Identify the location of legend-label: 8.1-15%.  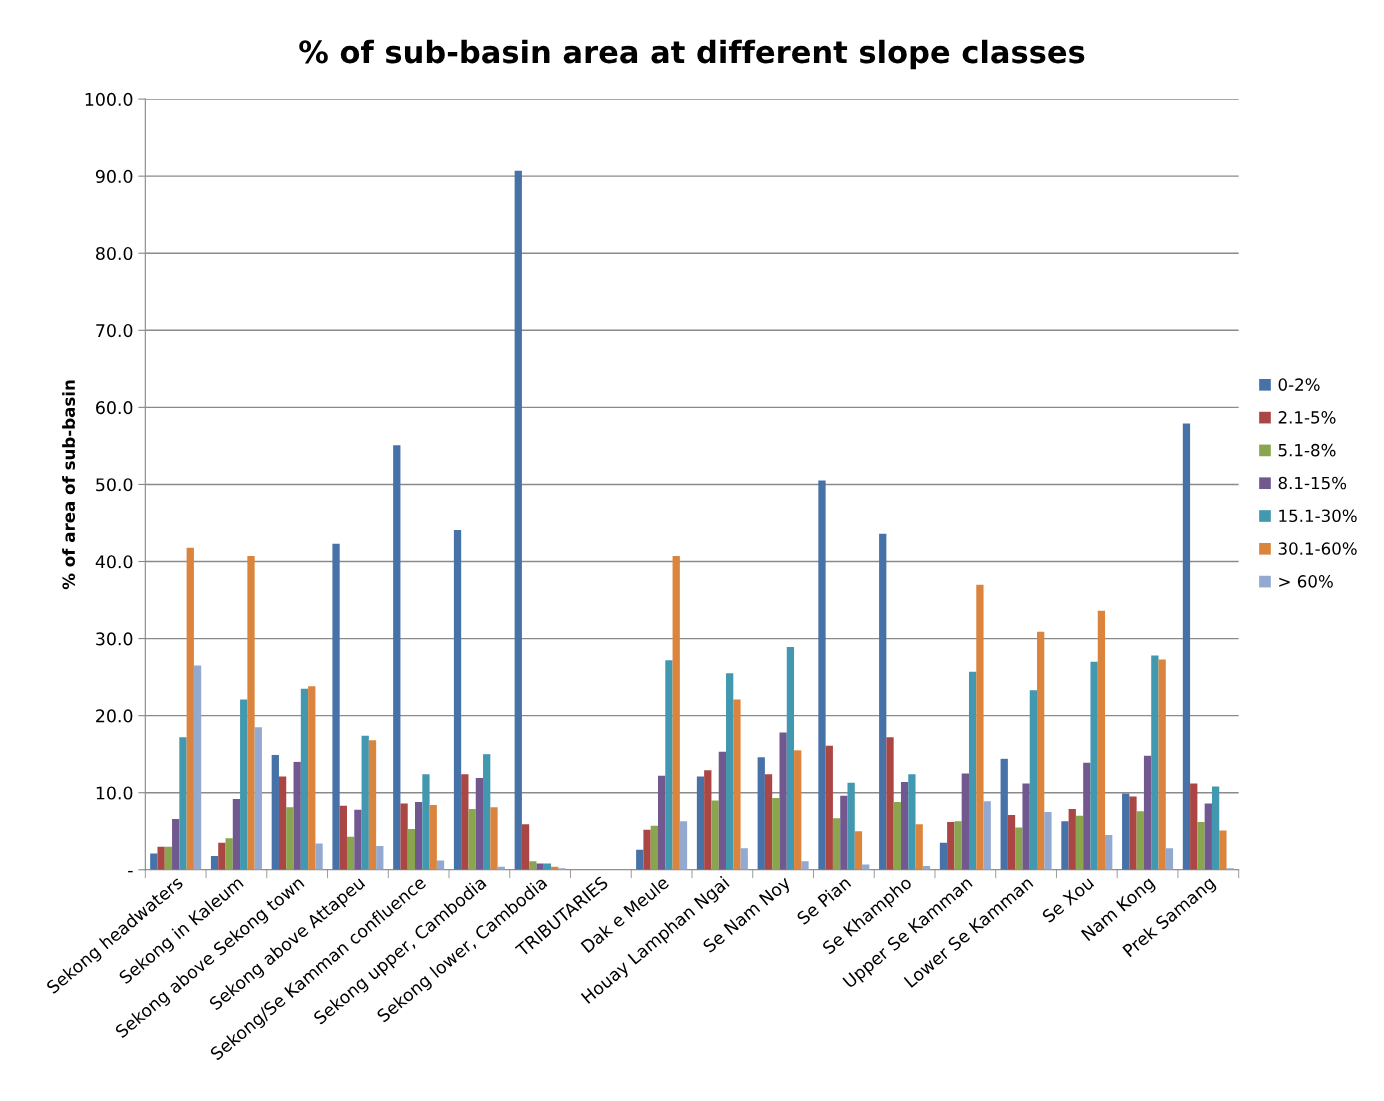
(1312, 483).